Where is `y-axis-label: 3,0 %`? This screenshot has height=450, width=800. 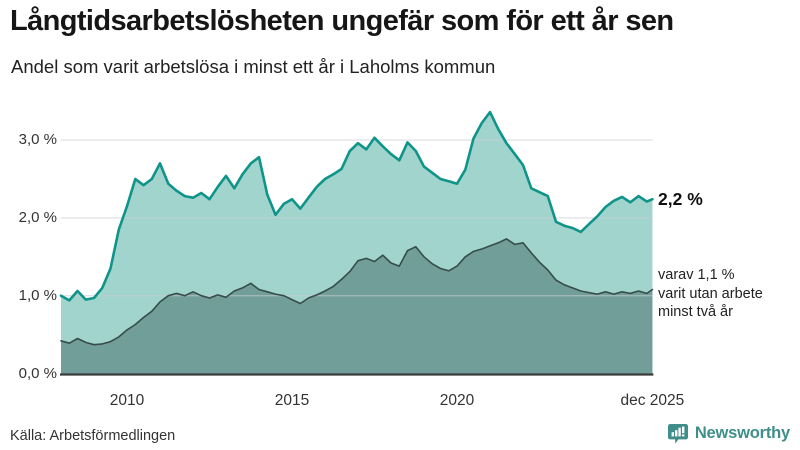 y-axis-label: 3,0 % is located at coordinates (37, 140).